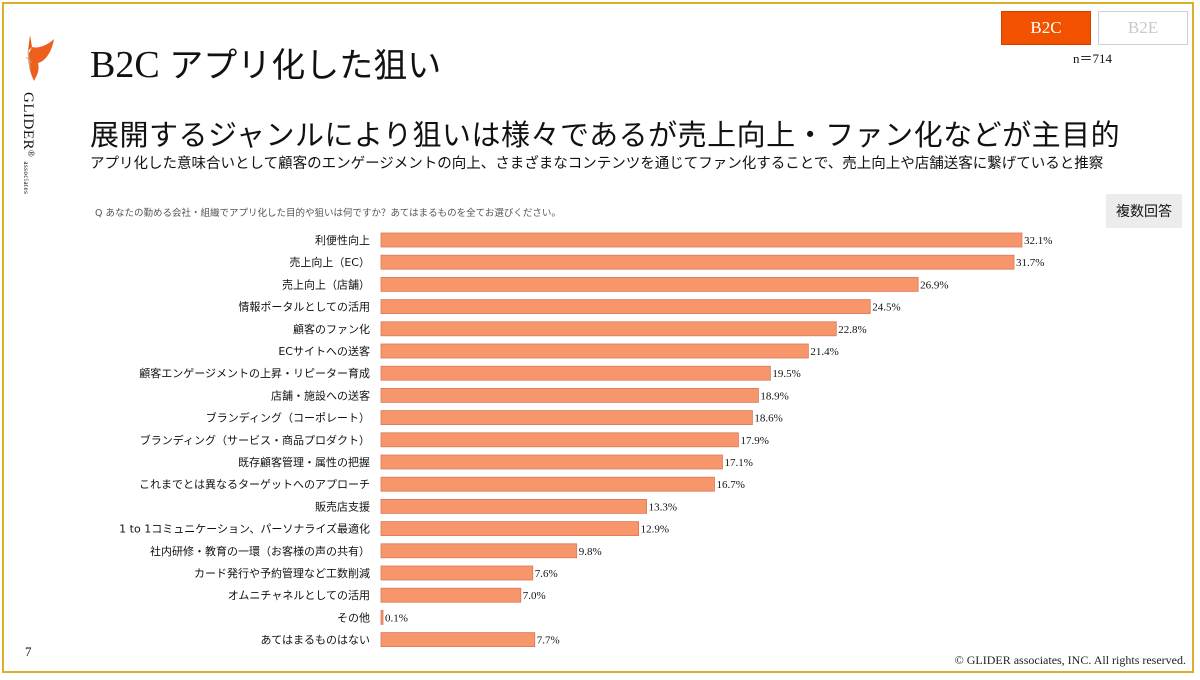  I want to click on value-label: 7.7%, so click(548, 641).